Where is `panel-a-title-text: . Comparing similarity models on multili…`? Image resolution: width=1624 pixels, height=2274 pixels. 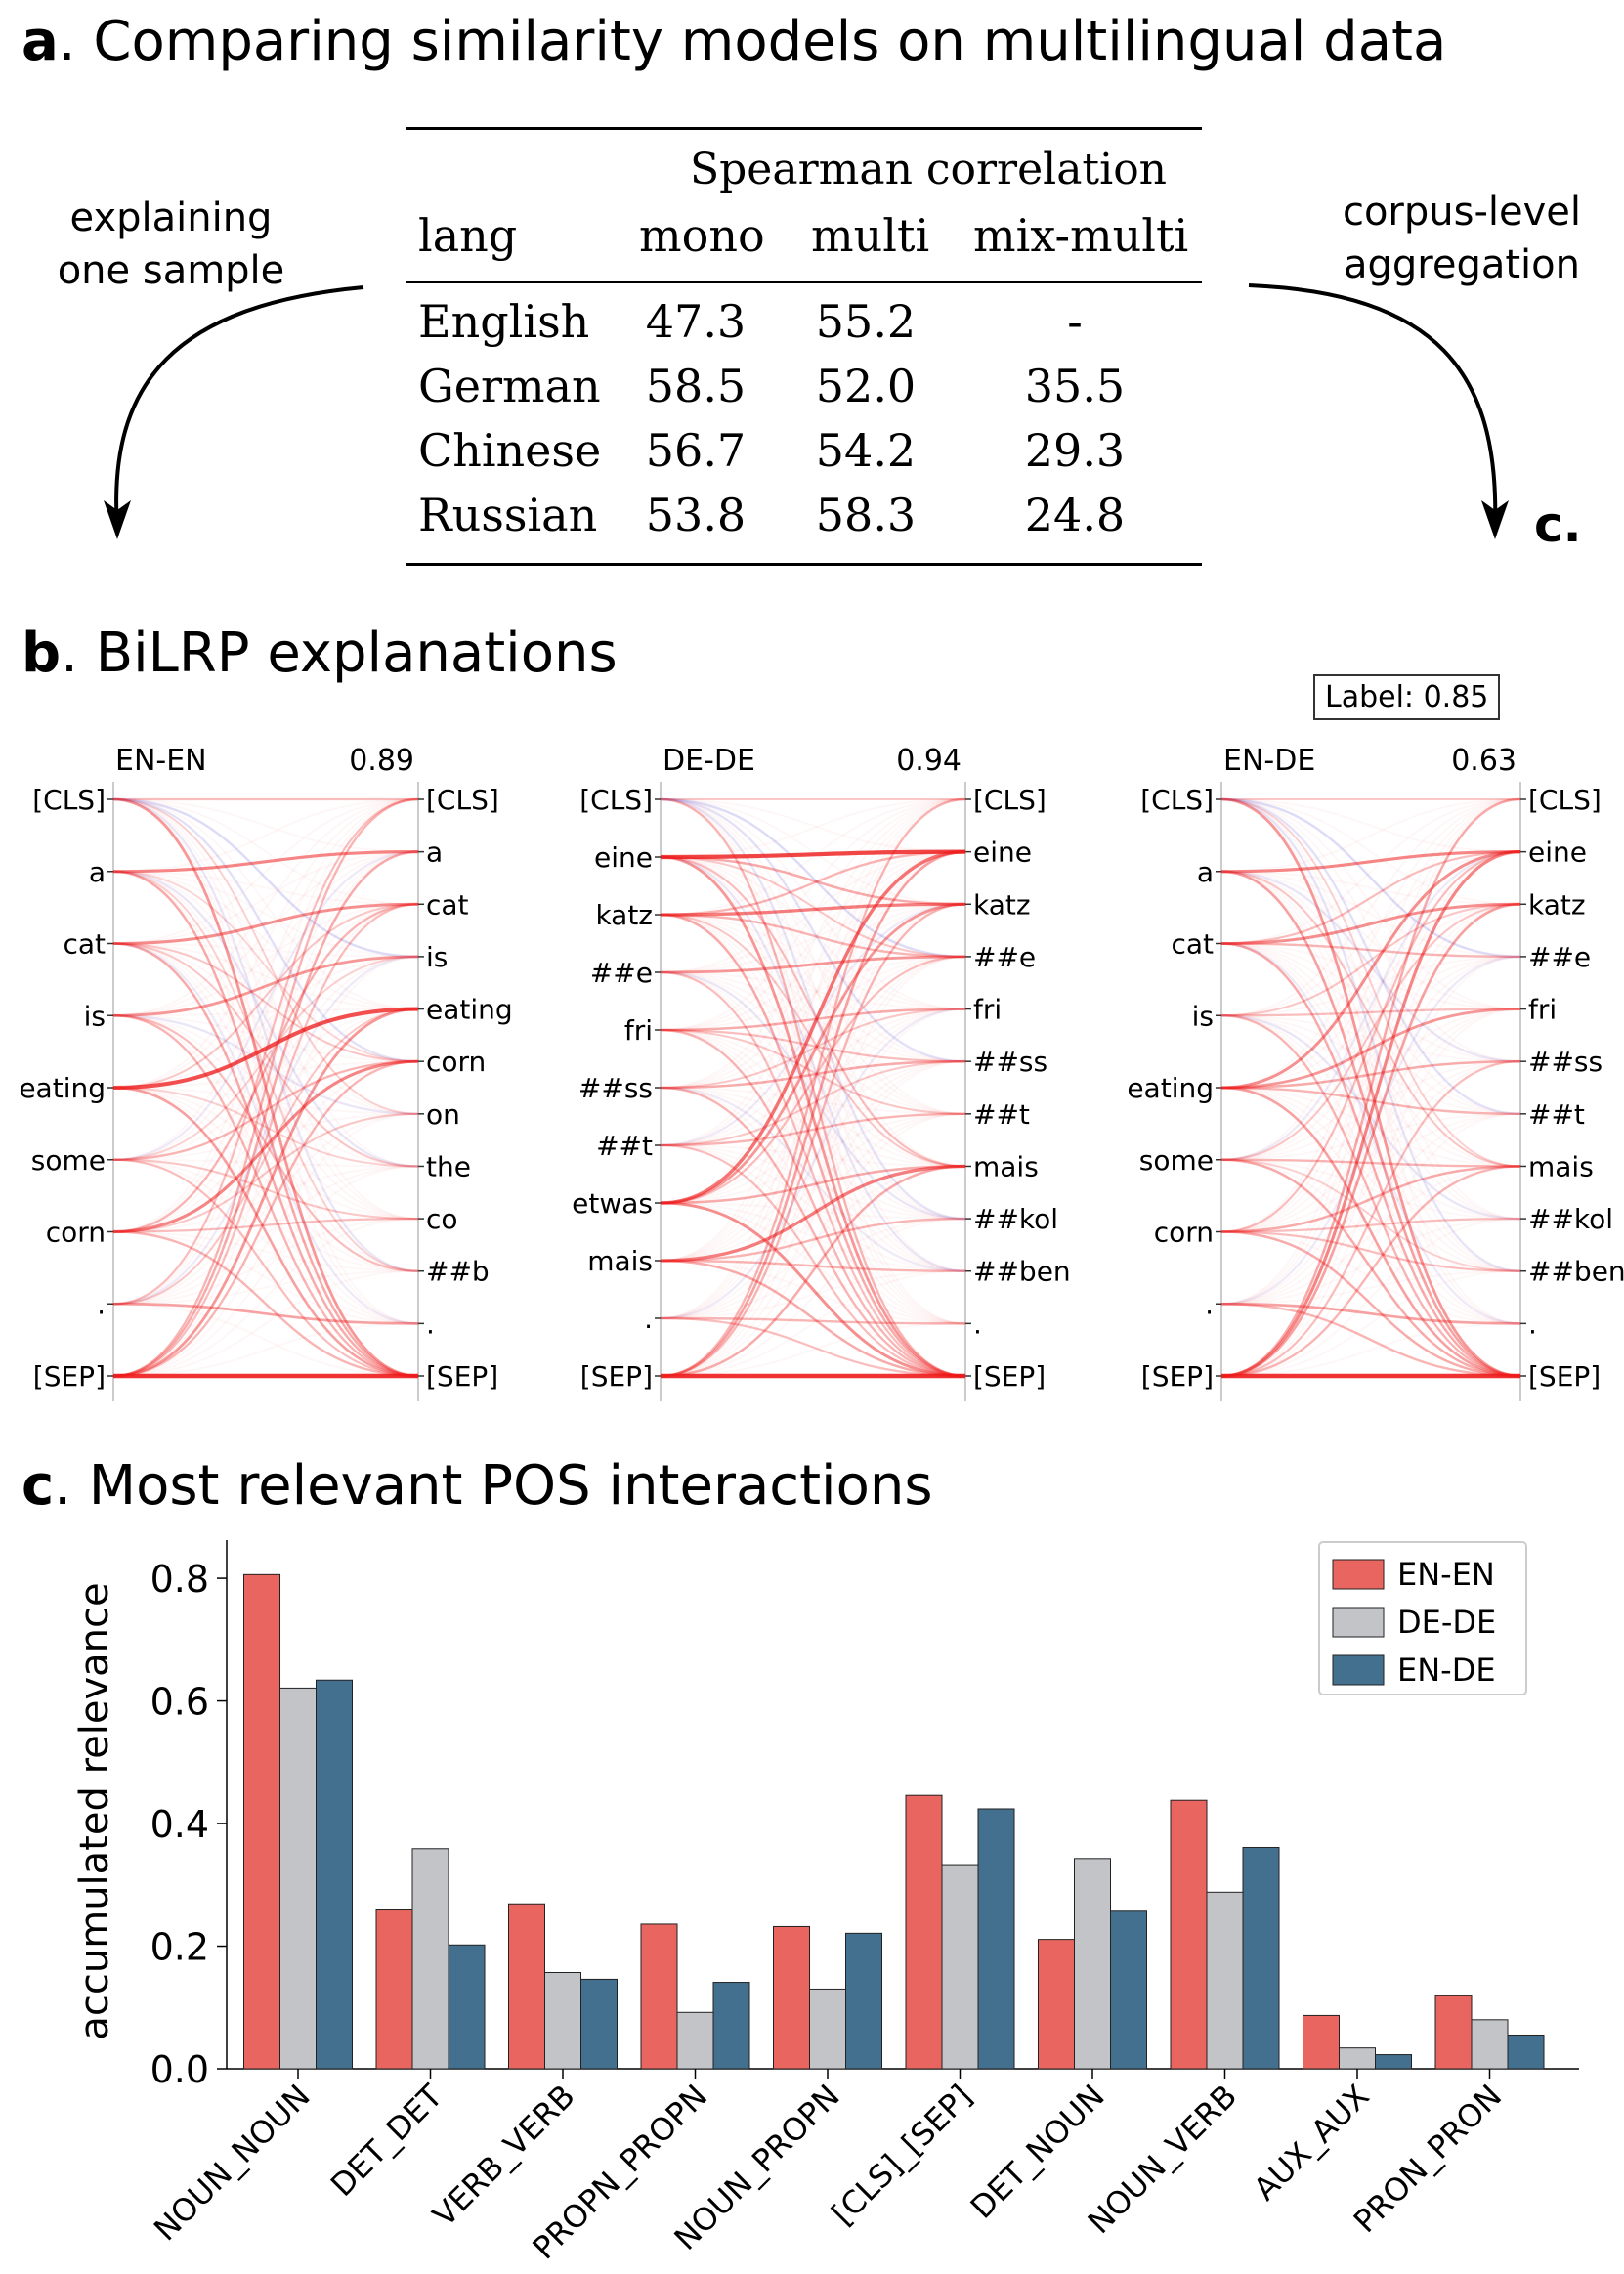 panel-a-title-text: . Comparing similarity models on multili… is located at coordinates (752, 41).